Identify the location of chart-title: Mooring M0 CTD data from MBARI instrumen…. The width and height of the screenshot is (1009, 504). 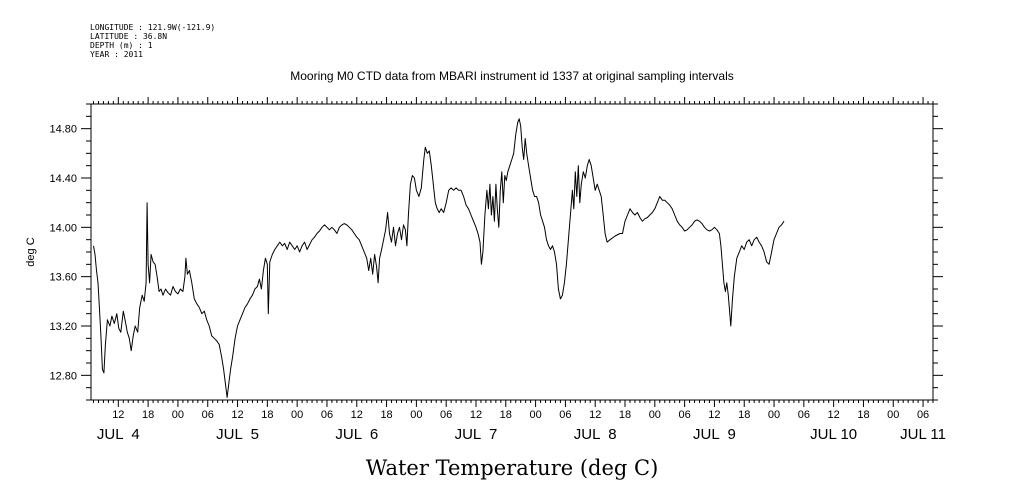
(512, 76).